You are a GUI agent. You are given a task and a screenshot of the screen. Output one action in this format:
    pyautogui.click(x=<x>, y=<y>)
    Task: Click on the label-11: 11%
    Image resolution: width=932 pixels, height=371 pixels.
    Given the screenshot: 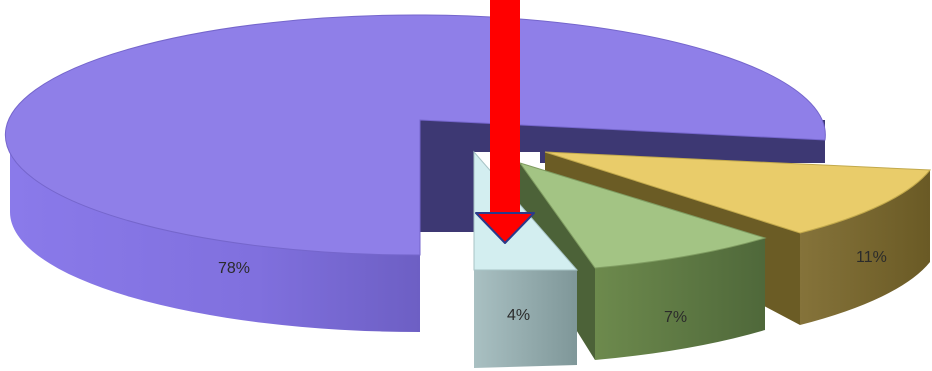 What is the action you would take?
    pyautogui.click(x=871, y=257)
    